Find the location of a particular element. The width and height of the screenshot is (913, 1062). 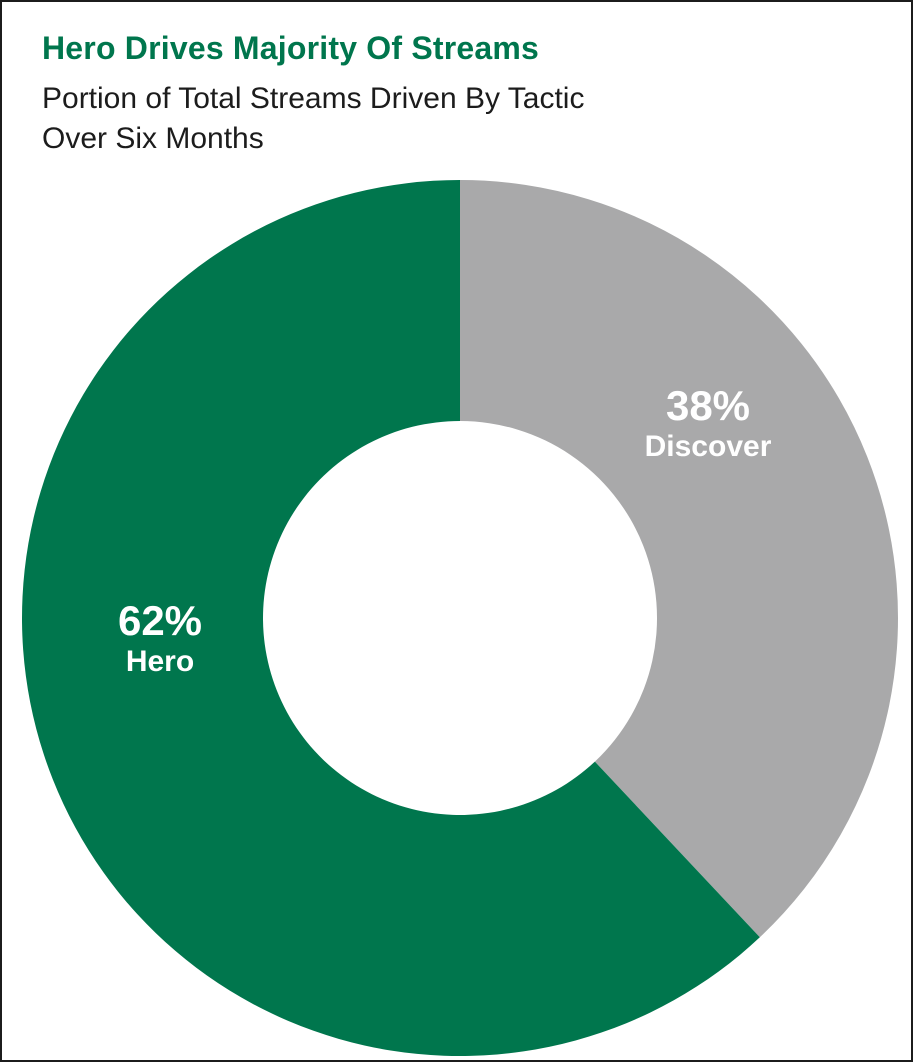

chart-title: Hero Drives Majority Of Streams is located at coordinates (291, 48).